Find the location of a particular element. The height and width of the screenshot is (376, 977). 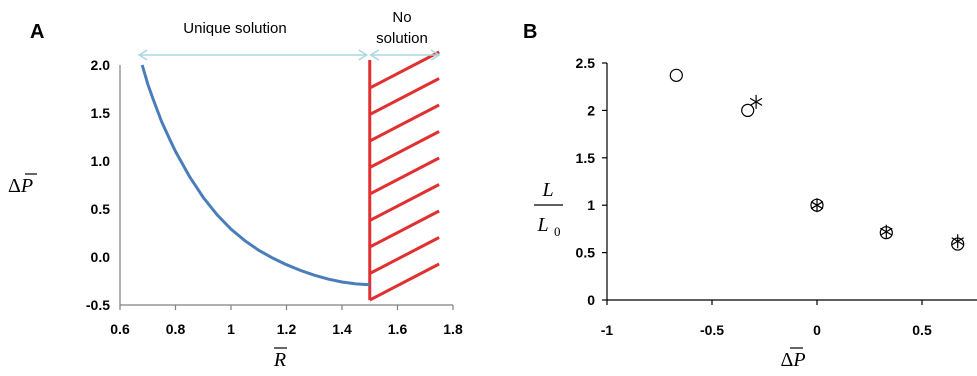

panel-a-xlabel: R is located at coordinates (279, 360).